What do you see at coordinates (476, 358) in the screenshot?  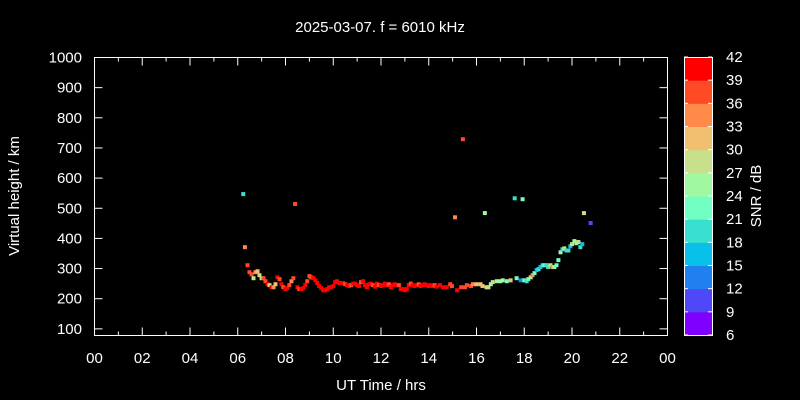 I see `x-tick-label: 16` at bounding box center [476, 358].